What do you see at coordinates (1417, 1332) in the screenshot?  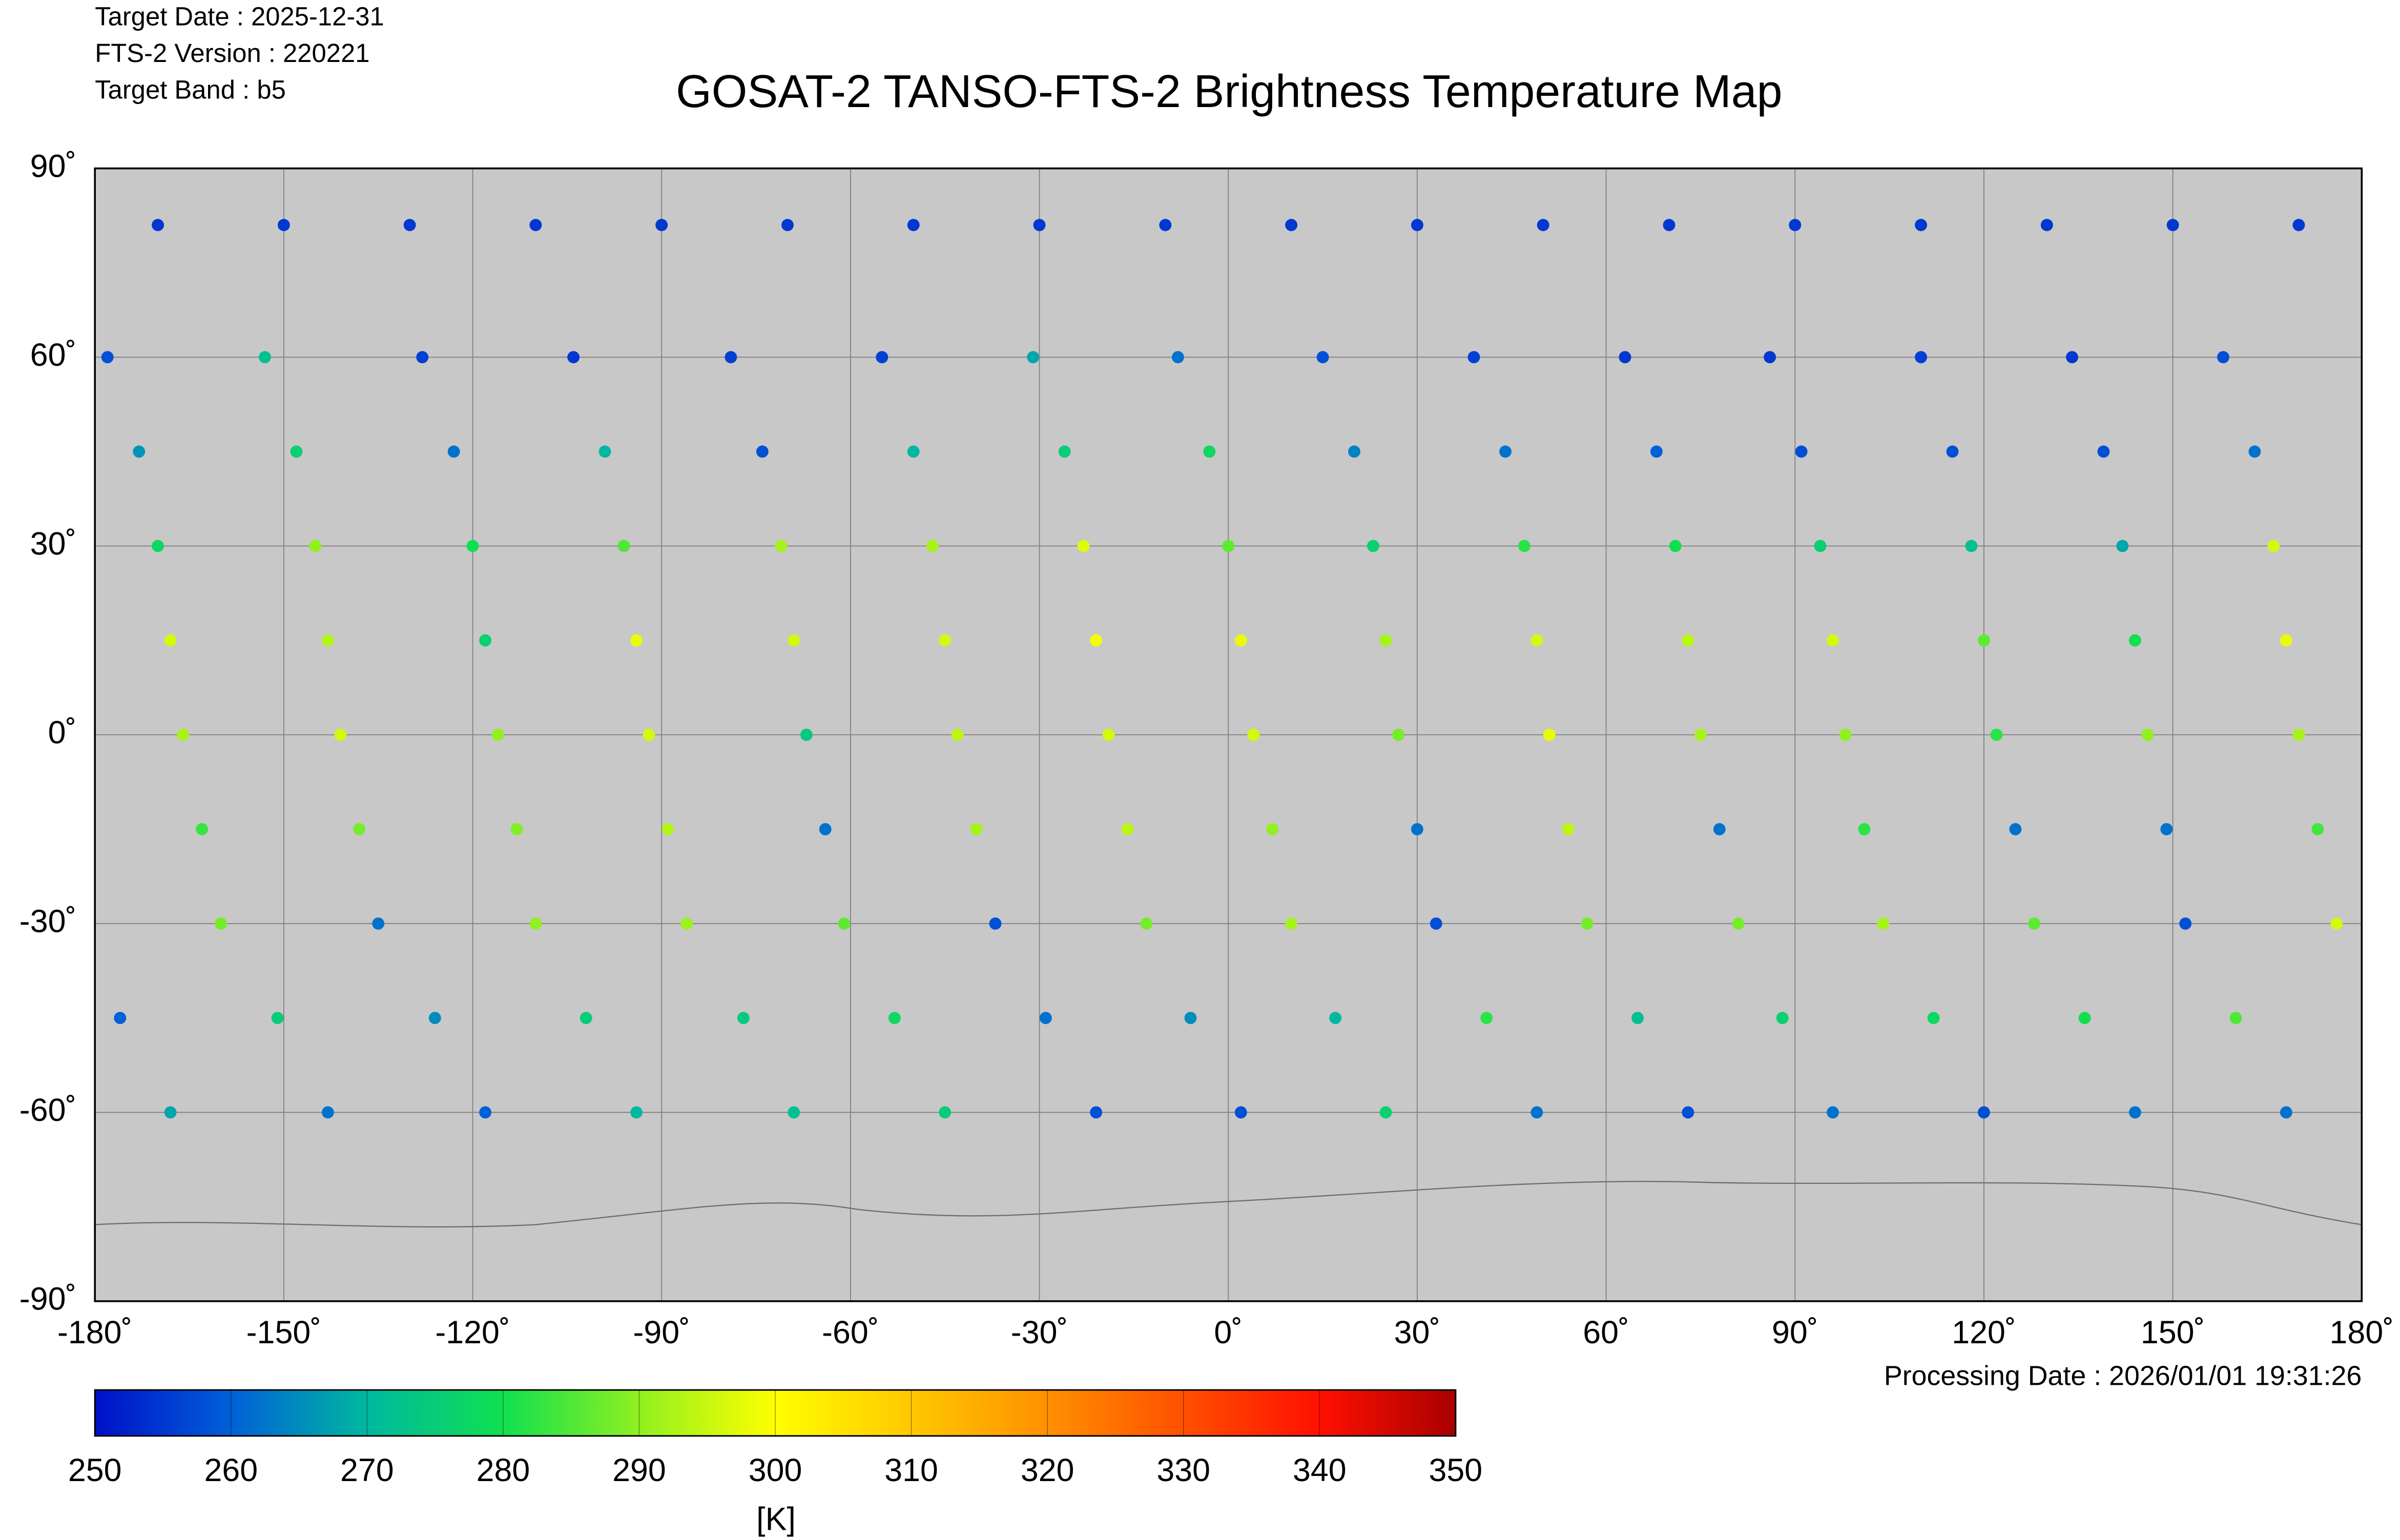 I see `x-tick-label: 30˚` at bounding box center [1417, 1332].